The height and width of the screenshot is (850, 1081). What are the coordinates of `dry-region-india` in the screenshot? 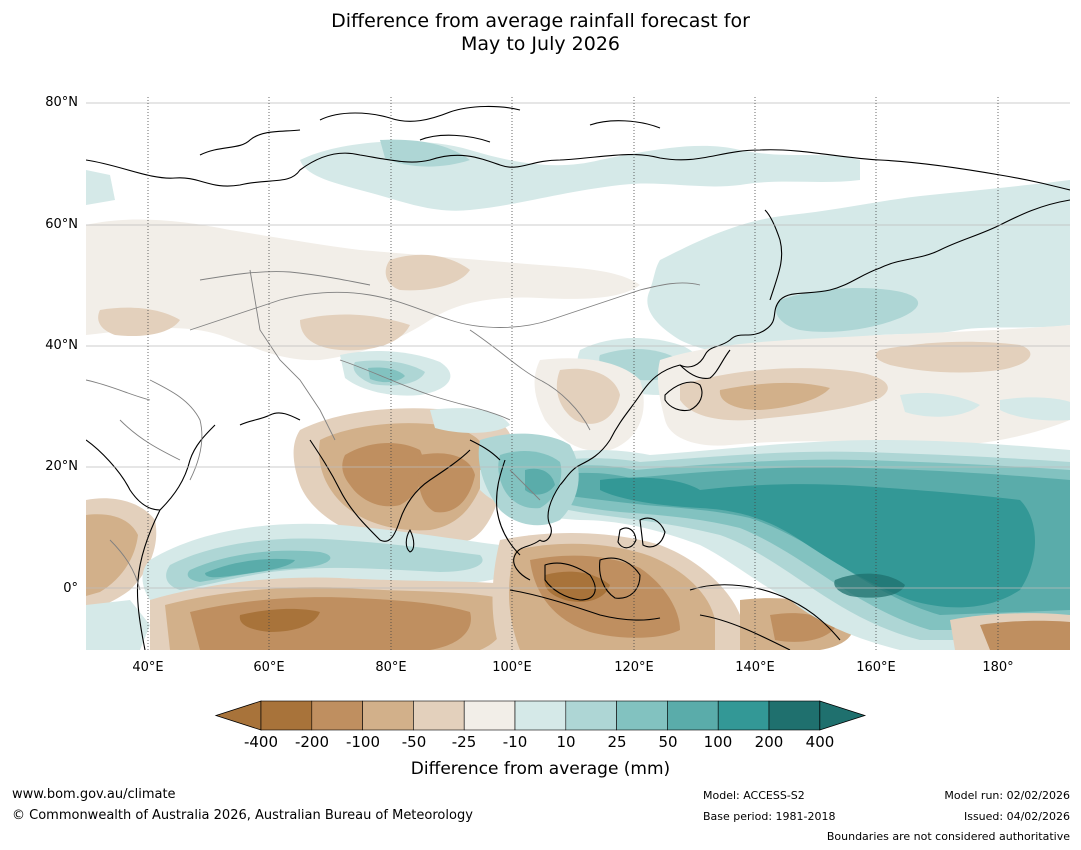 It's located at (403, 476).